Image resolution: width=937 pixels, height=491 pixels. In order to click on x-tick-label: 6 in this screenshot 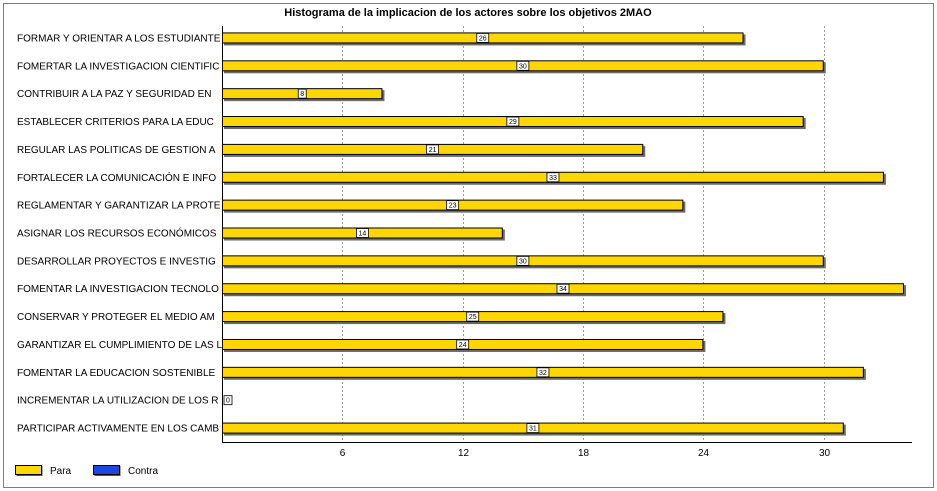, I will do `click(343, 453)`.